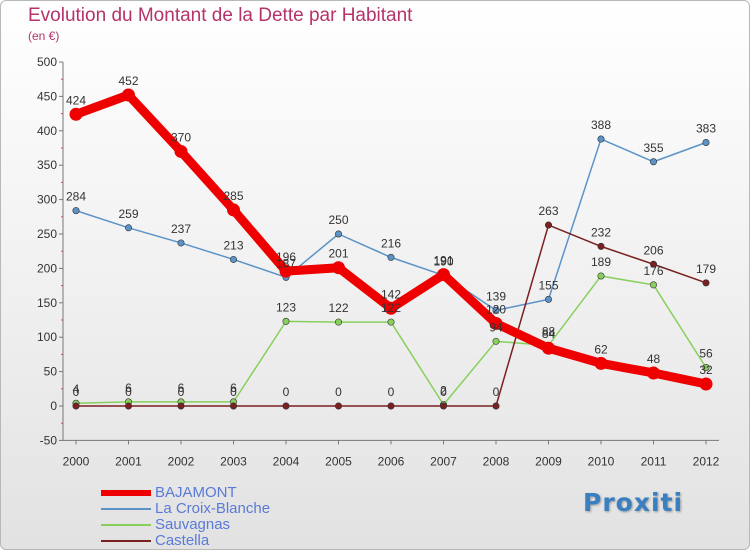  I want to click on chart-subtitle: (en €), so click(44, 36).